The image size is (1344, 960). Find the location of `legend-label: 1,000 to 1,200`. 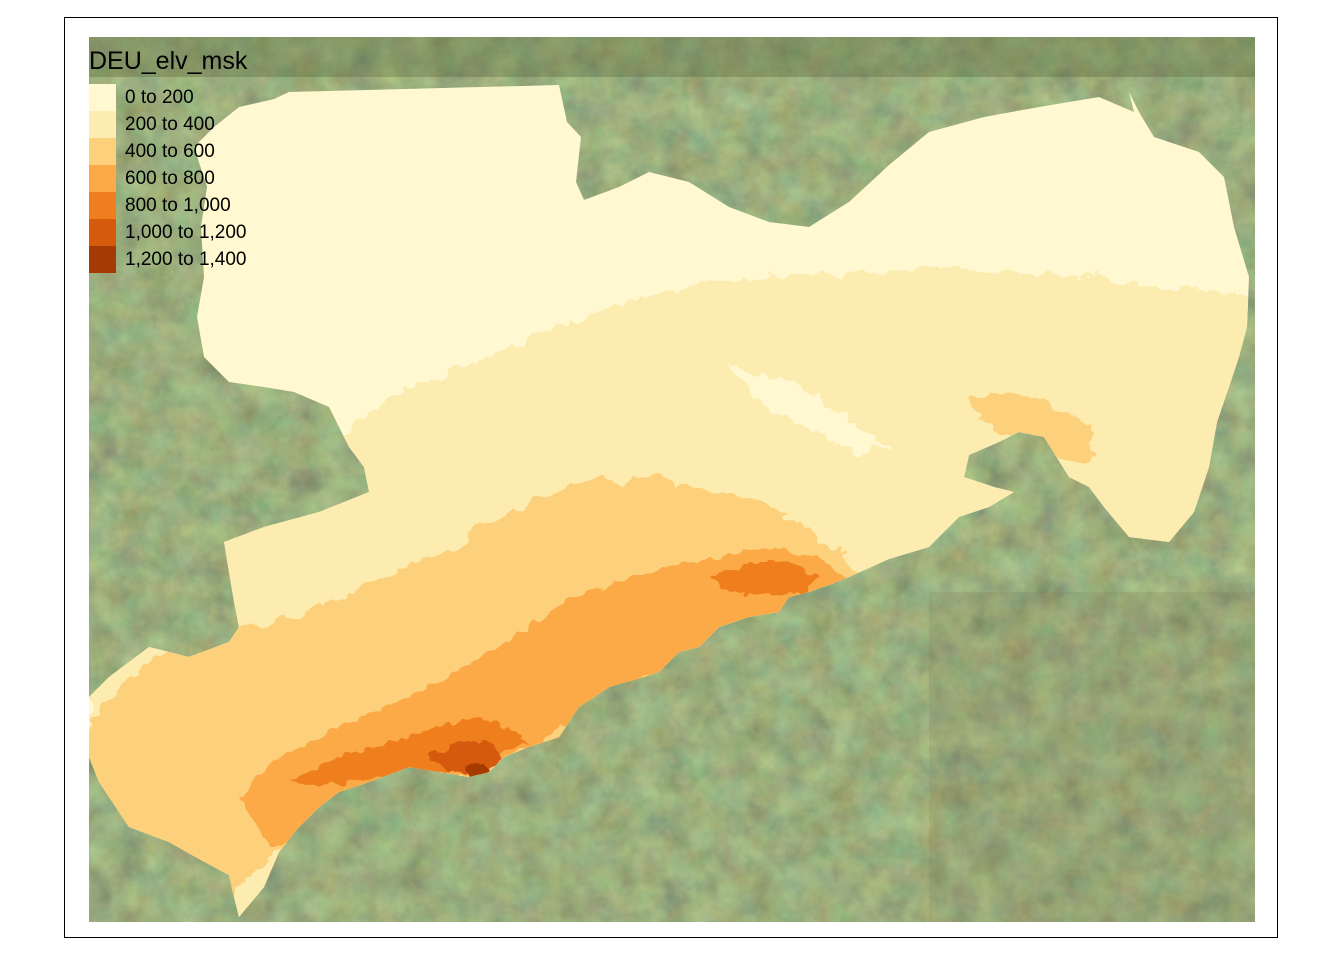

legend-label: 1,000 to 1,200 is located at coordinates (186, 232).